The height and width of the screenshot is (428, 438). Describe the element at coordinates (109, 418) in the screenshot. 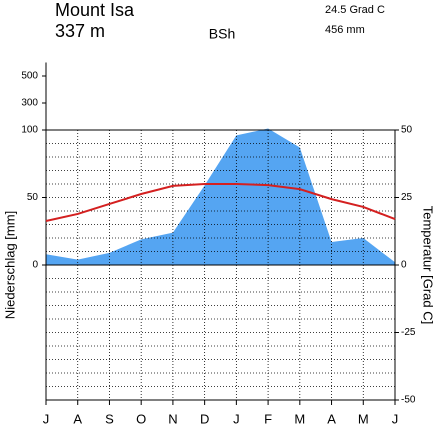

I see `x-tick-label: S` at that location.